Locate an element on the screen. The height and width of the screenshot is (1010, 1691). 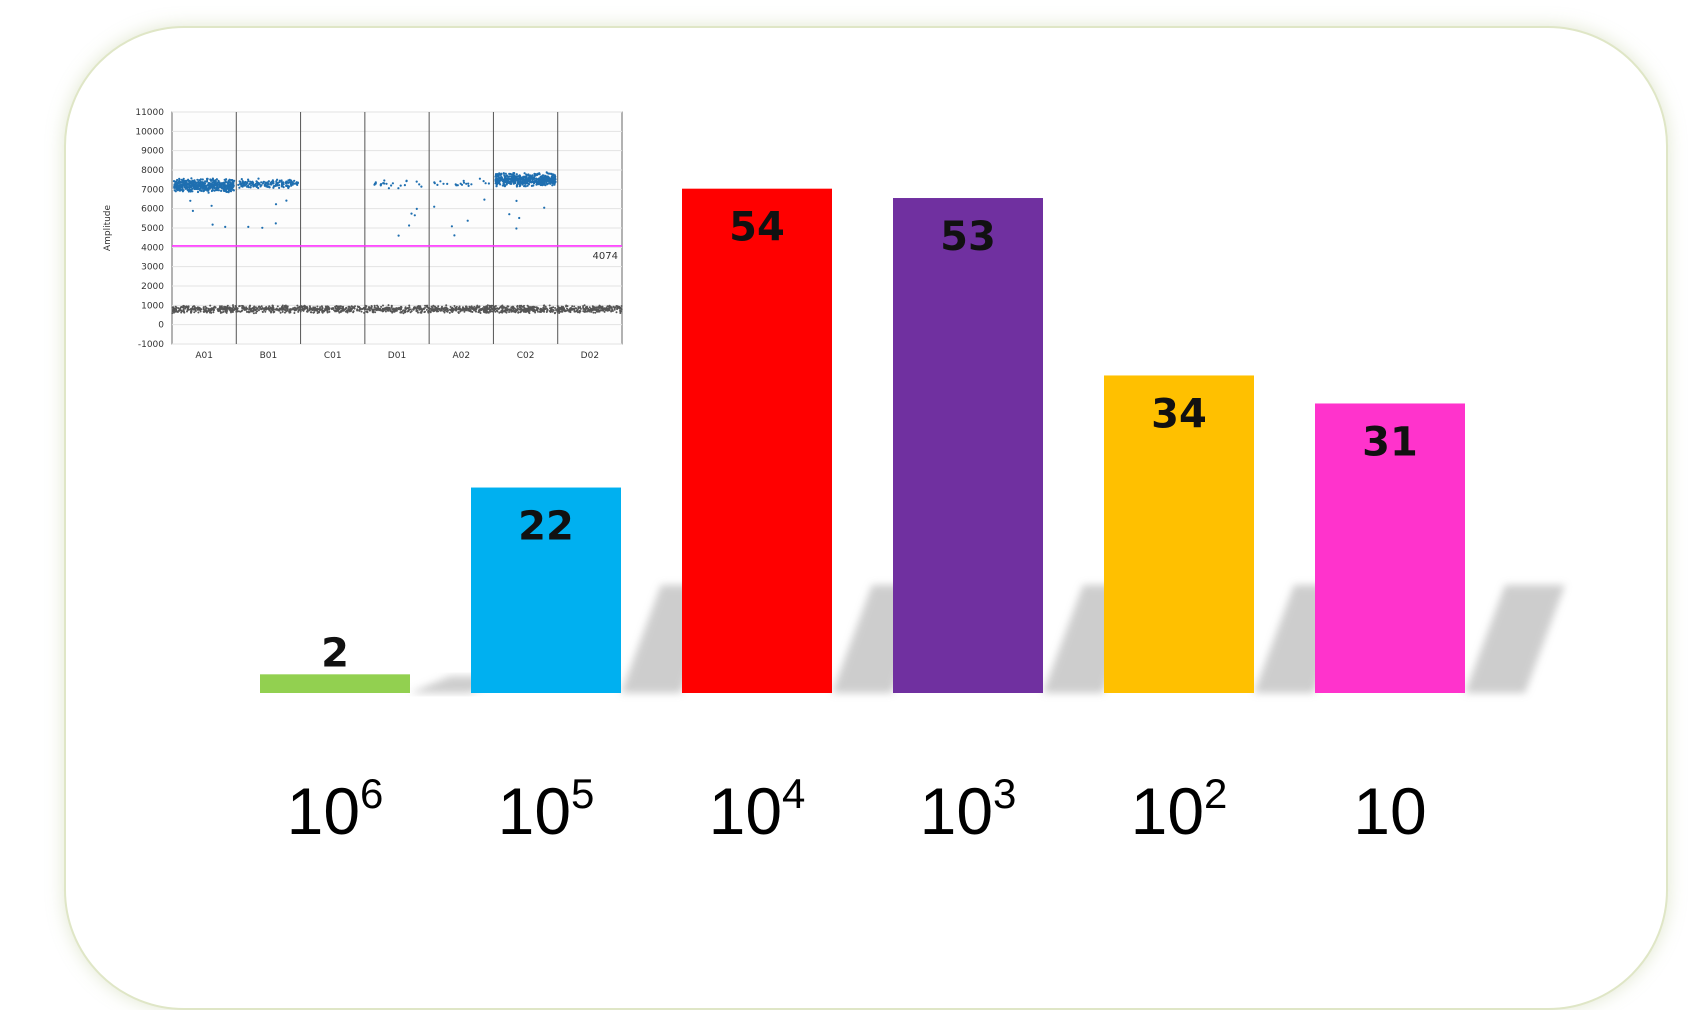
y-tick-label: 1000 is located at coordinates (152, 306).